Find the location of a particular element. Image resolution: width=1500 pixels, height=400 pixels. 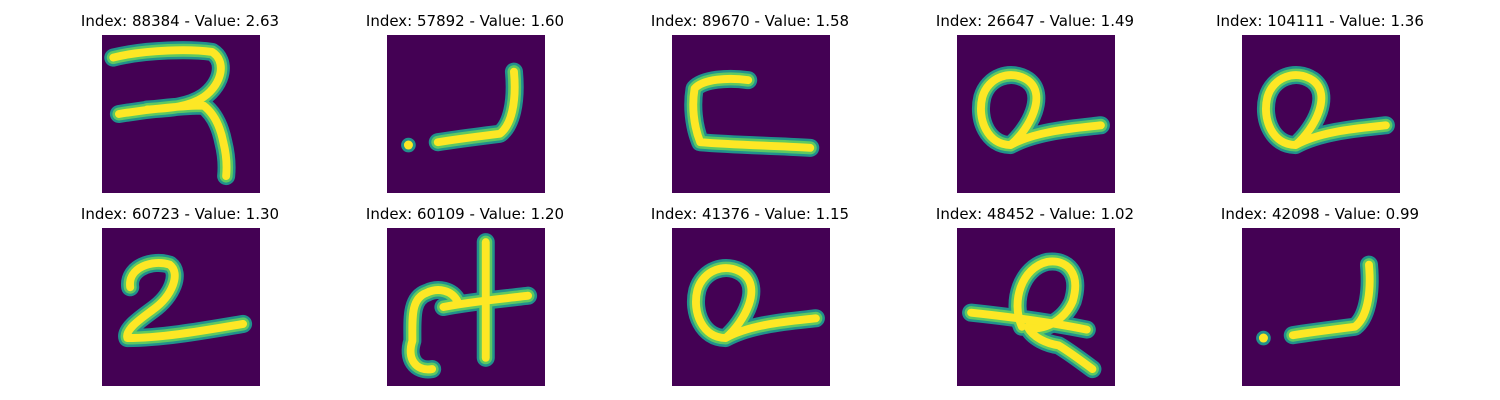

panel-title: Index: 60109 - Value: 1.20 is located at coordinates (465, 214).